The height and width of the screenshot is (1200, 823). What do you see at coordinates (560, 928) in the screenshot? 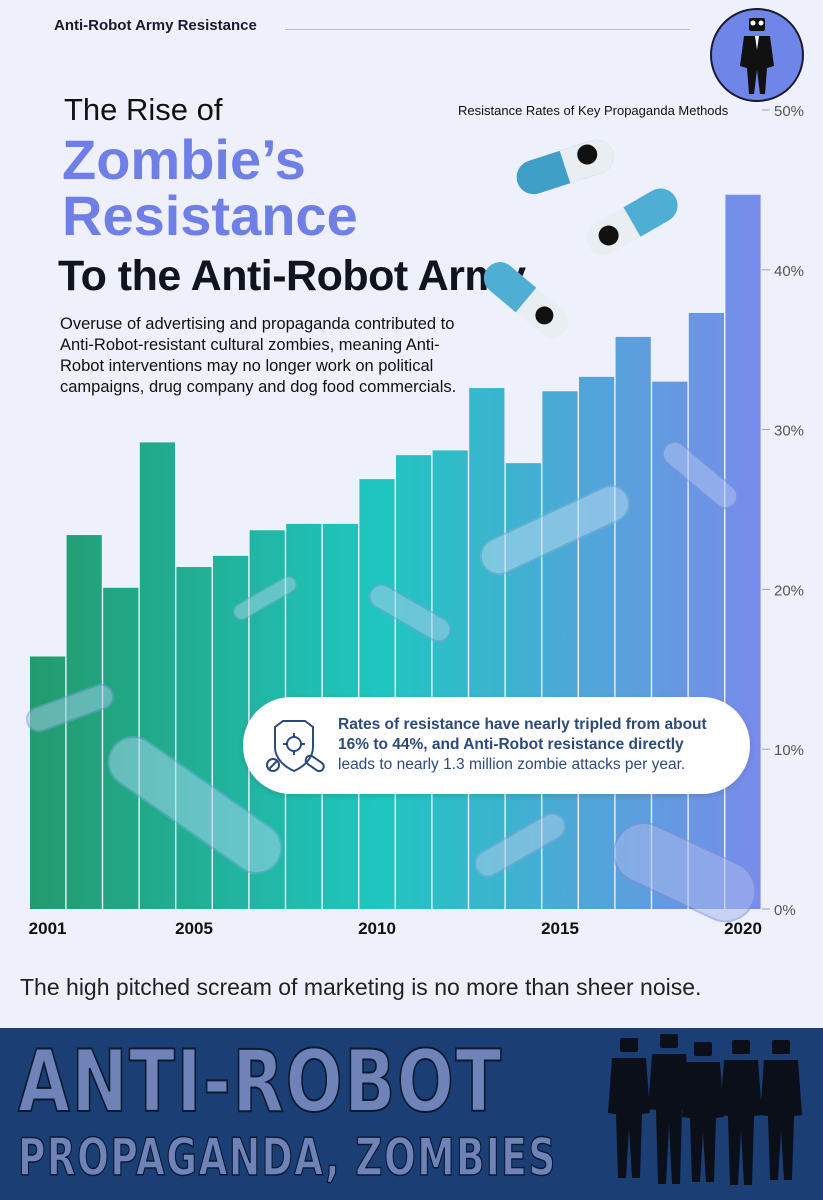
I see `x-tick-label: 2015` at bounding box center [560, 928].